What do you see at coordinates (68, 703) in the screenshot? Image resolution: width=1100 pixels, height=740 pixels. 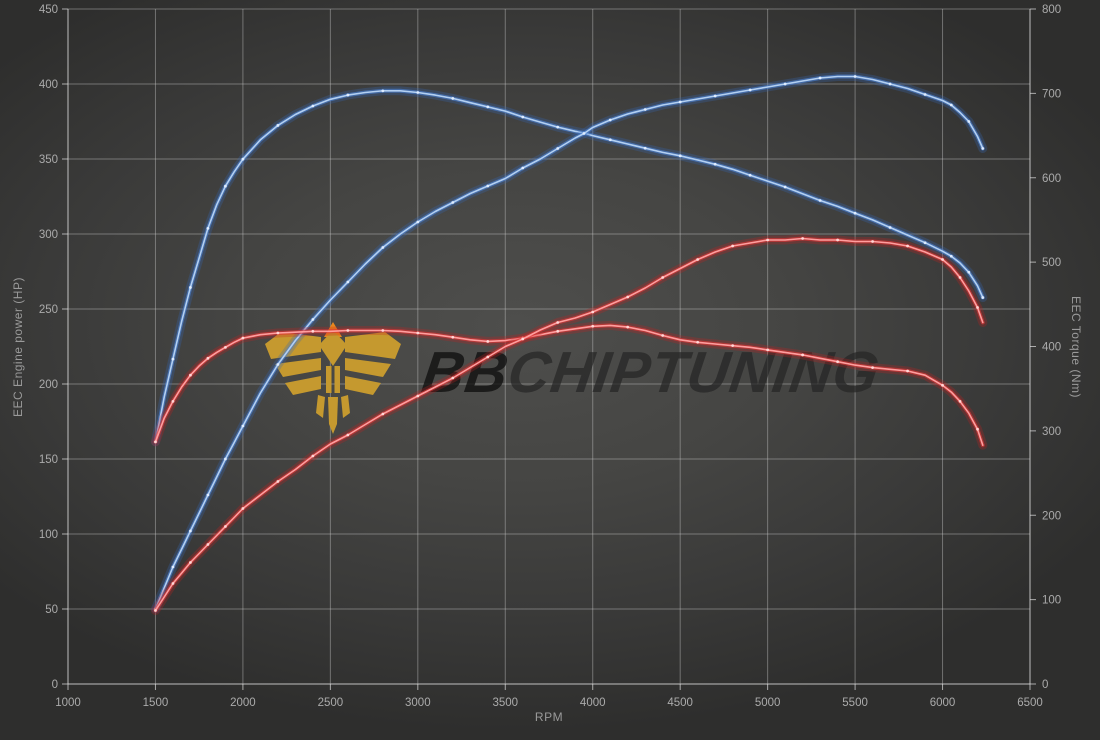 I see `svg-text: 1000` at bounding box center [68, 703].